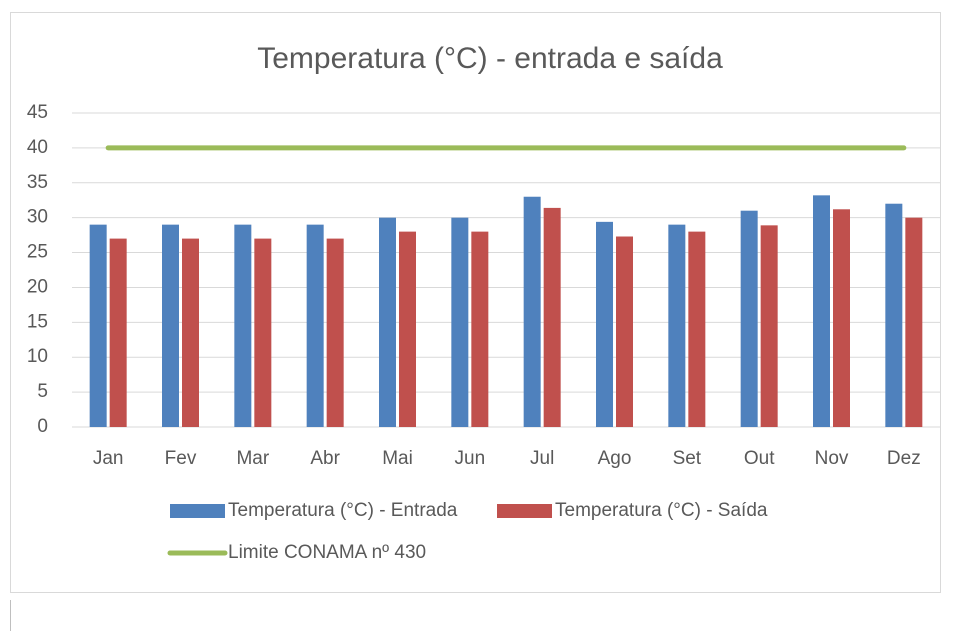 Image resolution: width=954 pixels, height=631 pixels. I want to click on legend-label: Temperatura (°C) - Saída, so click(661, 510).